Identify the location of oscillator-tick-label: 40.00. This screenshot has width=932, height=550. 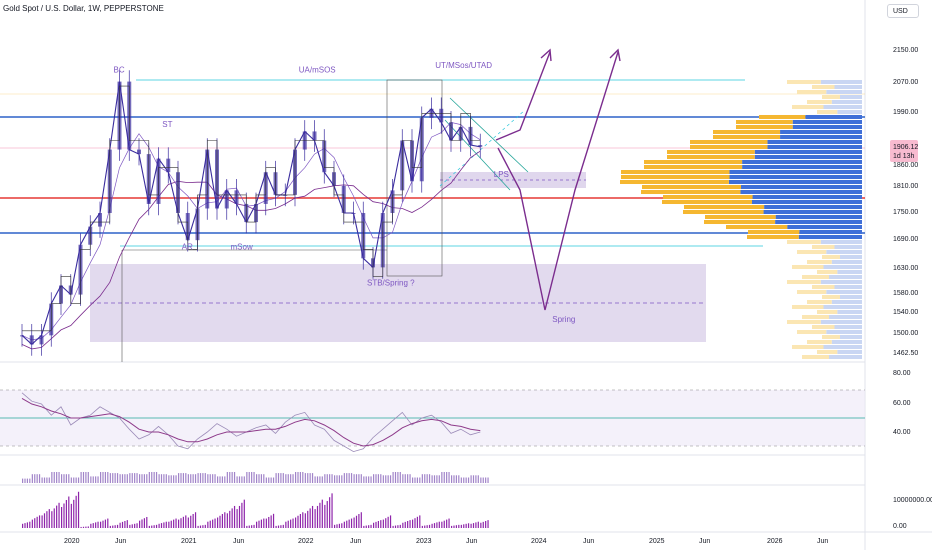
(902, 432).